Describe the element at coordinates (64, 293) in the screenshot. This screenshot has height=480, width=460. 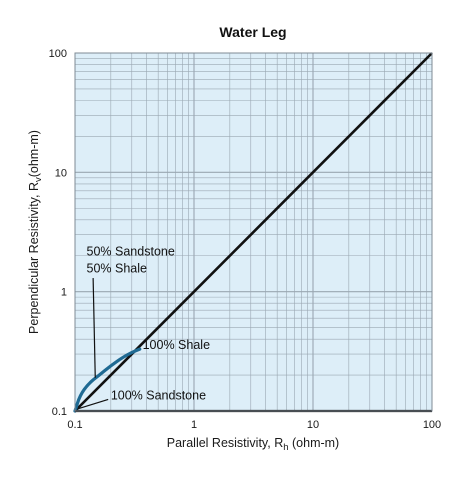
I see `y-tick-label: 1` at that location.